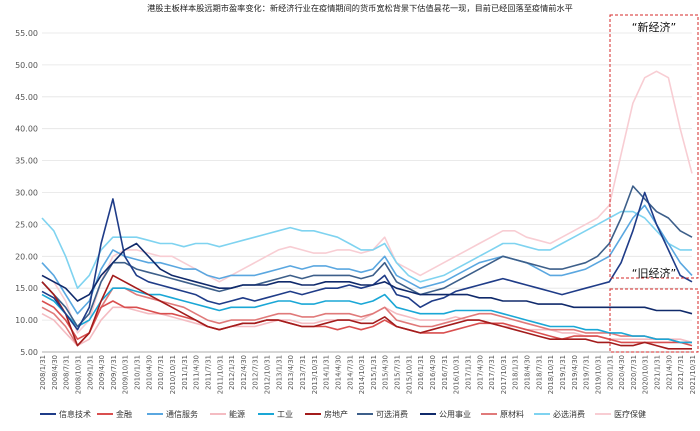 The image size is (700, 431). I want to click on x-tick-label: 2012/4/30, so click(244, 372).